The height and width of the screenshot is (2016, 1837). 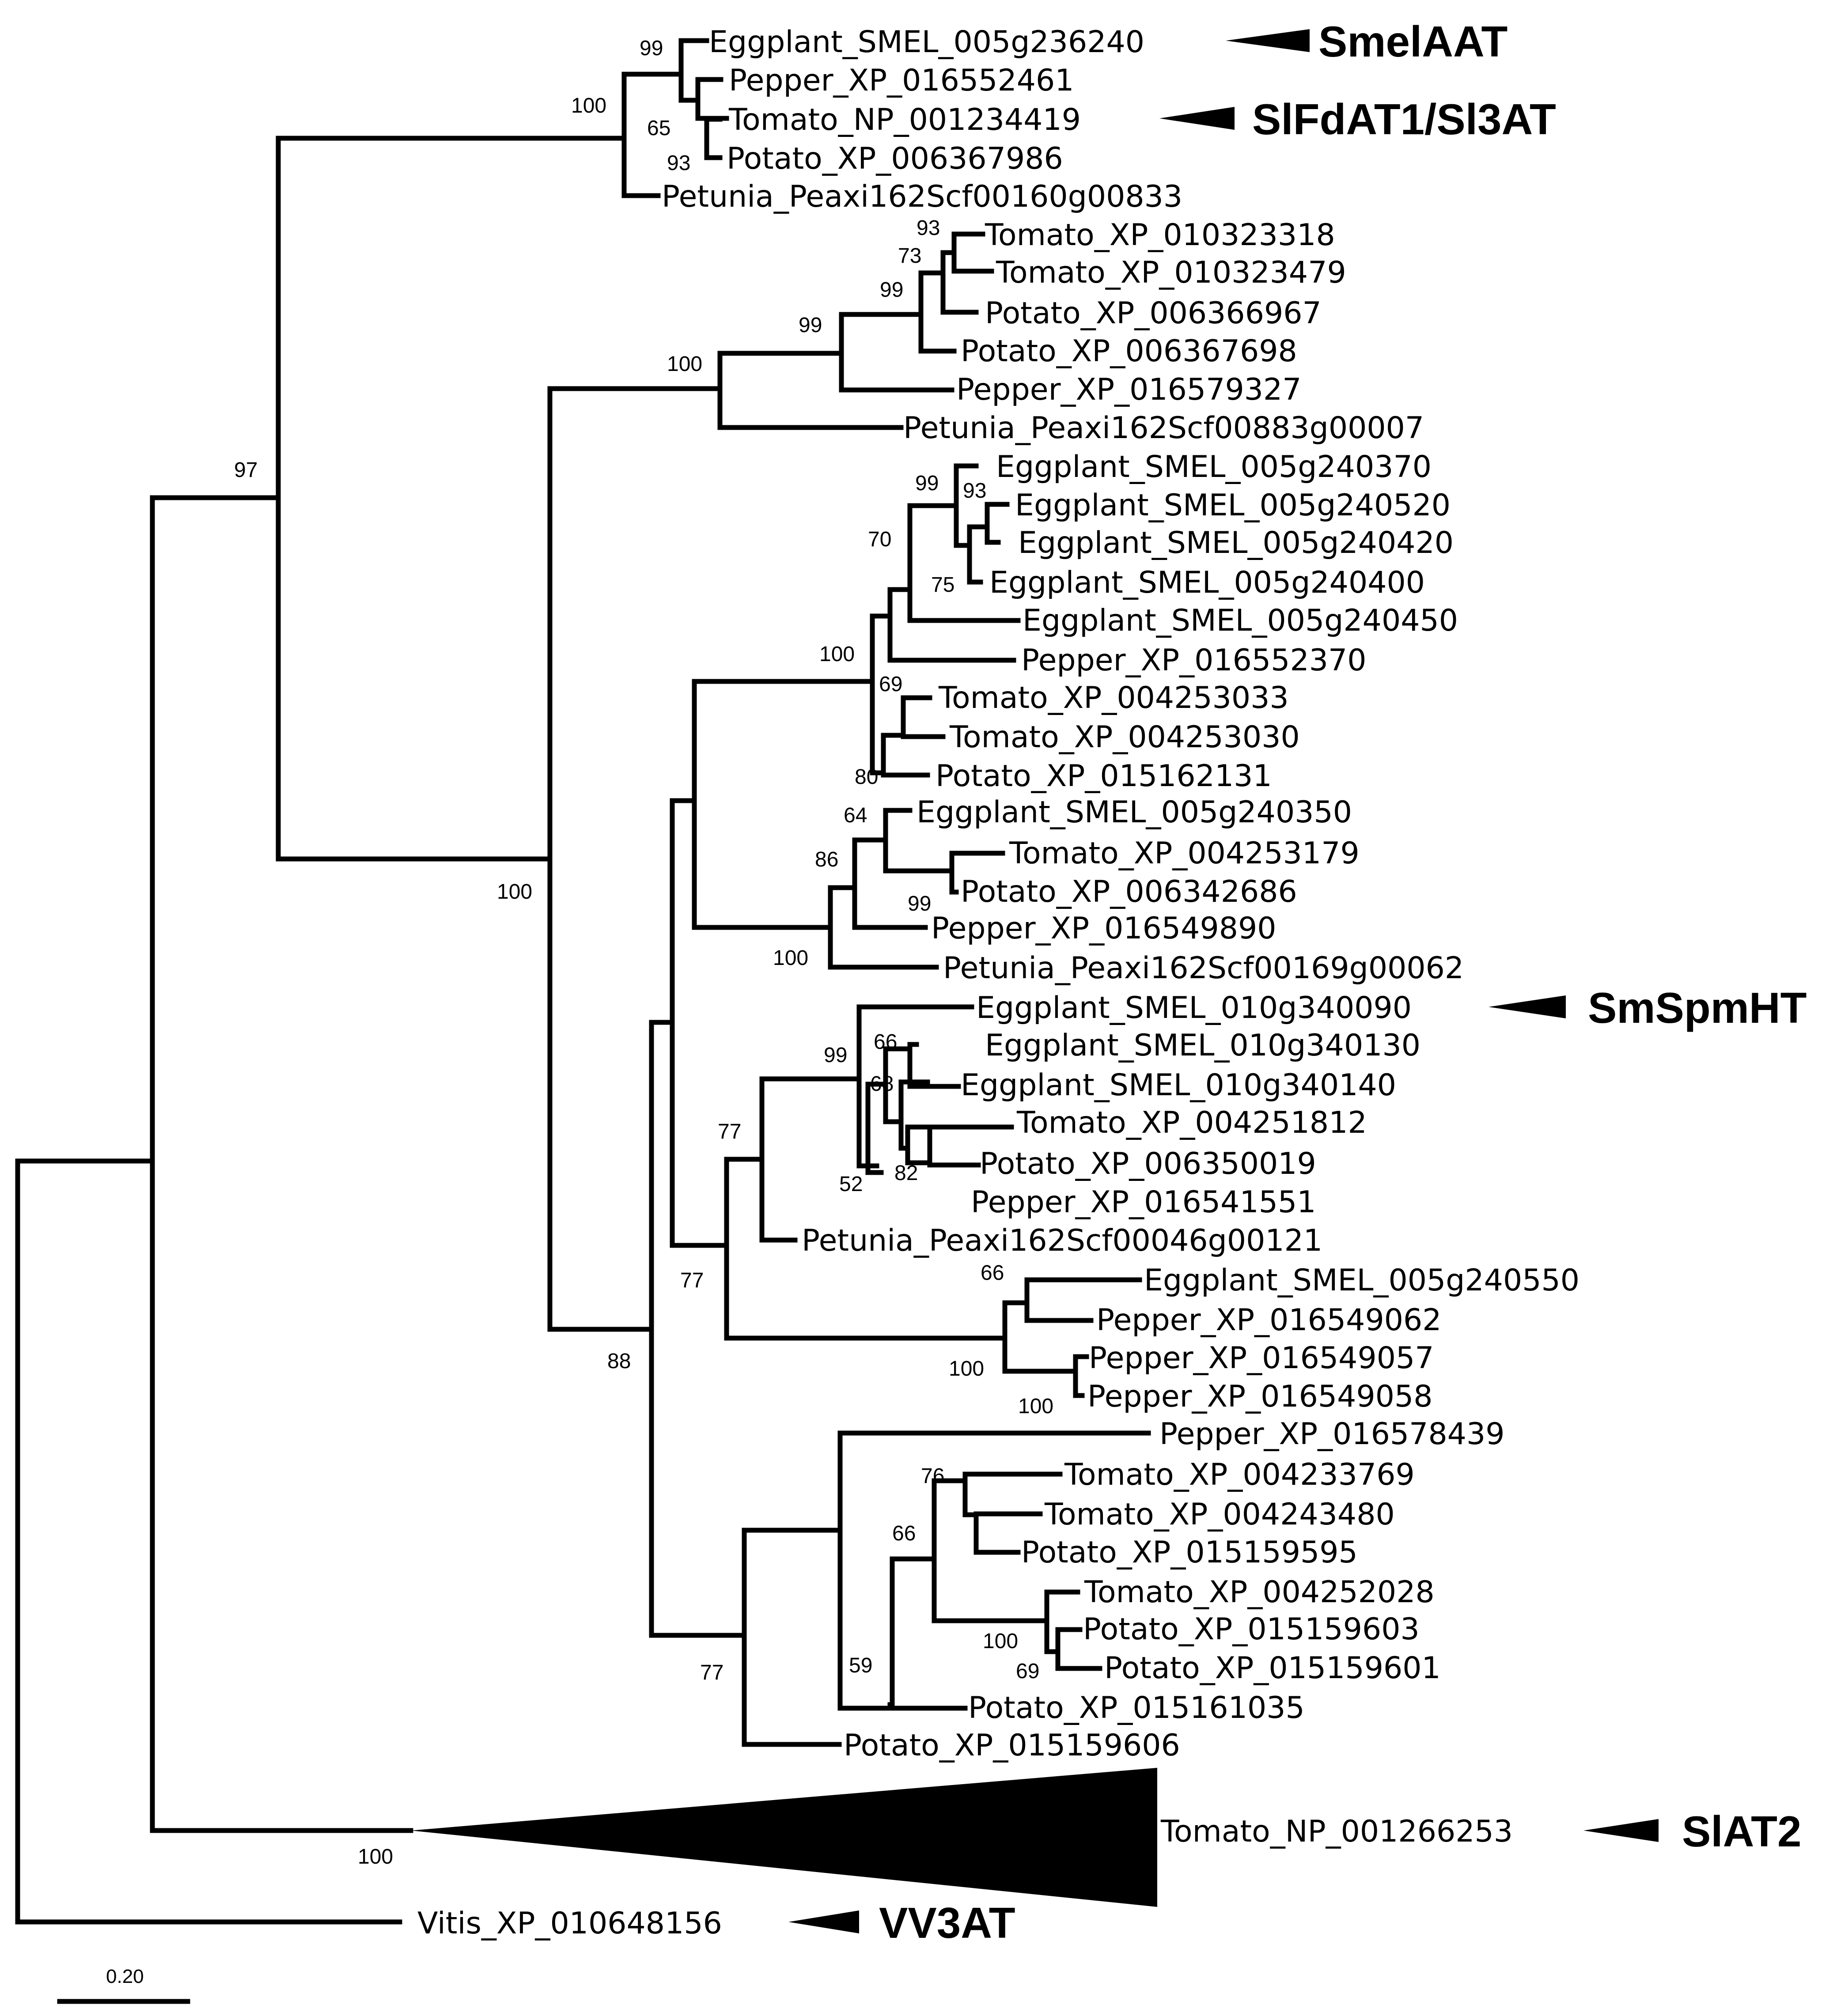 I want to click on leaf-label: Potato_XP_015159601, so click(x=1272, y=1668).